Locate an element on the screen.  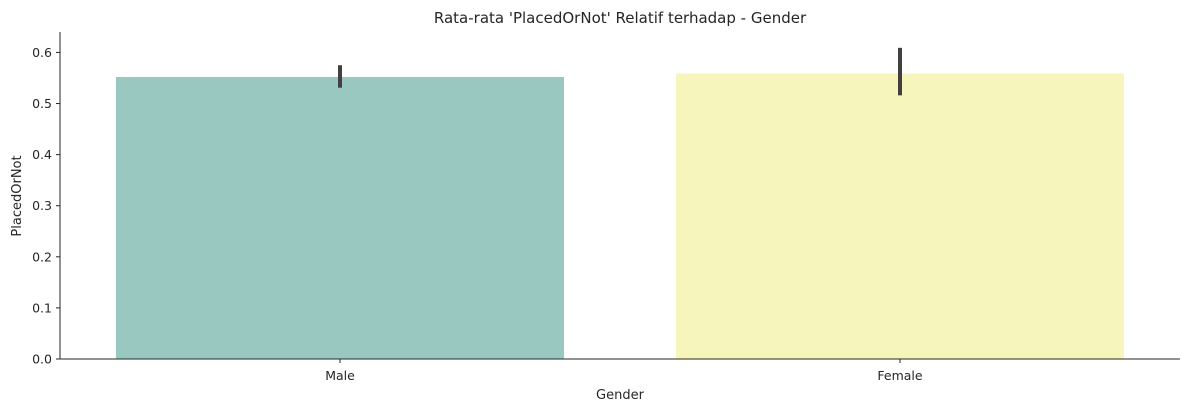
y-axis-label: PlacedOrNot is located at coordinates (17, 195).